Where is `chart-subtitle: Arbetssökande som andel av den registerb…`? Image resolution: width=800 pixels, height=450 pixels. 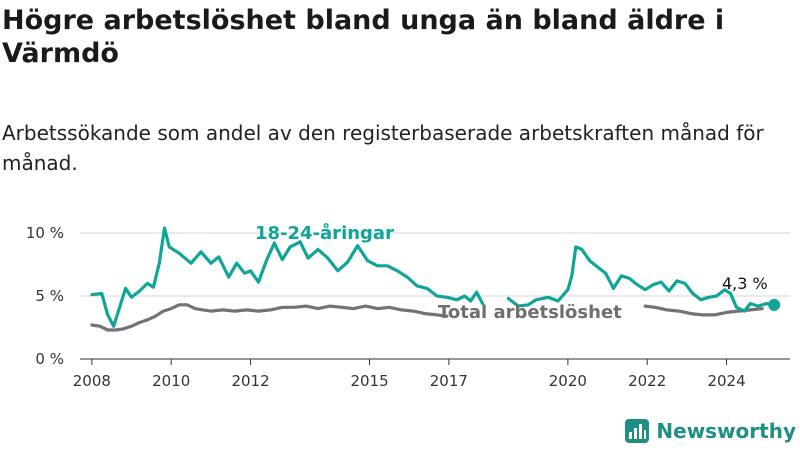
chart-subtitle: Arbetssökande som andel av den registerb… is located at coordinates (383, 148).